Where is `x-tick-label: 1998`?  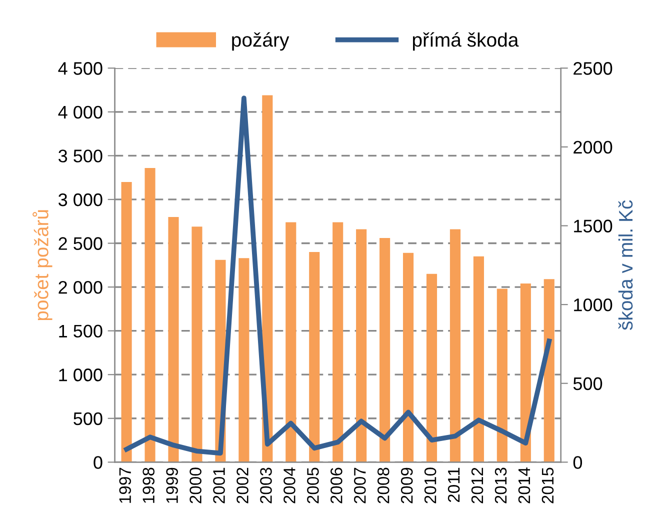
x-tick-label: 1998 is located at coordinates (148, 485).